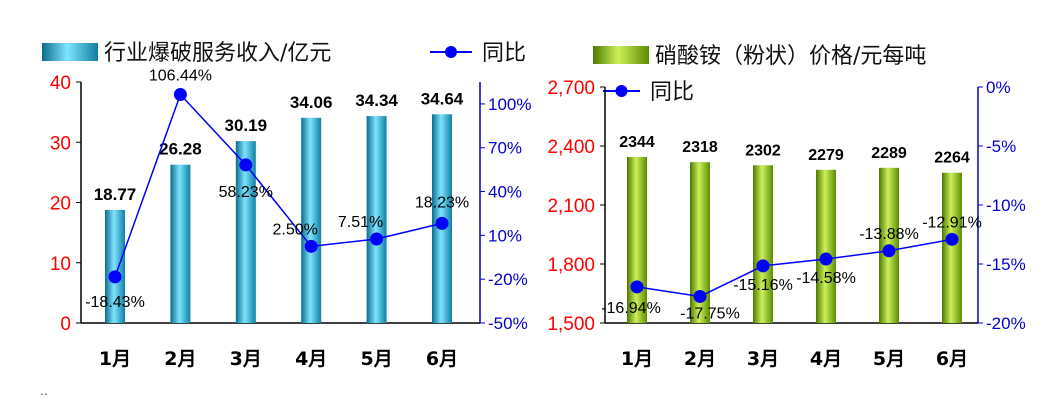 The width and height of the screenshot is (1062, 403). Describe the element at coordinates (700, 147) in the screenshot. I see `bar-value-label: 2318` at that location.